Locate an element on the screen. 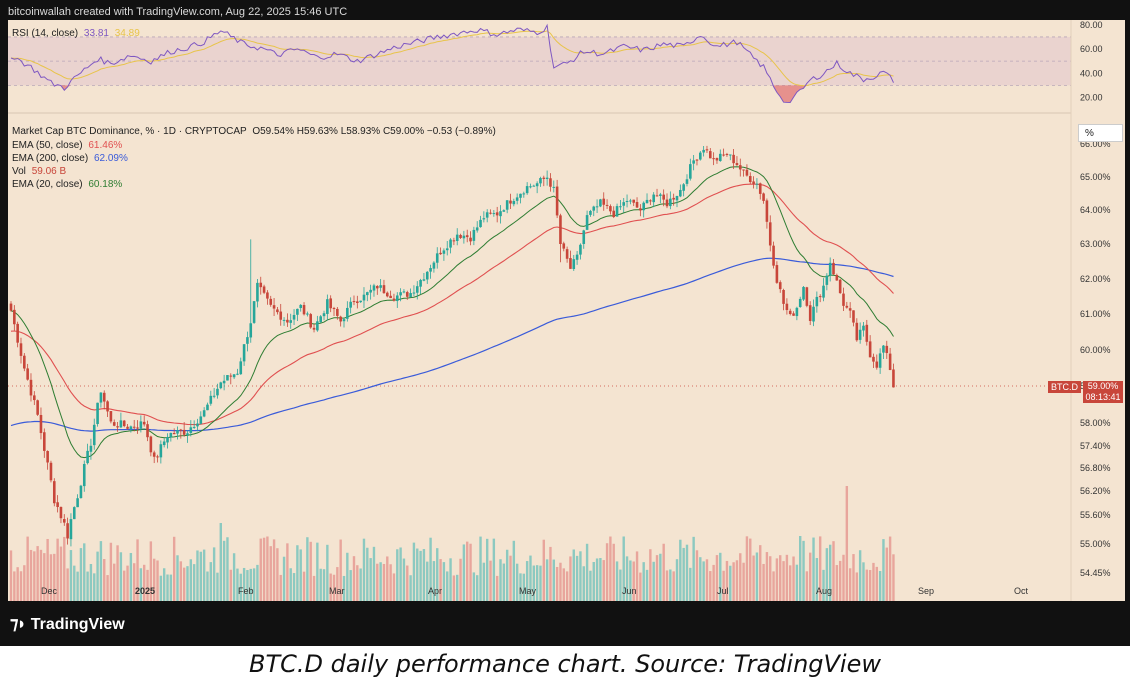 The image size is (1130, 700). price-axis is located at coordinates (1098, 310).